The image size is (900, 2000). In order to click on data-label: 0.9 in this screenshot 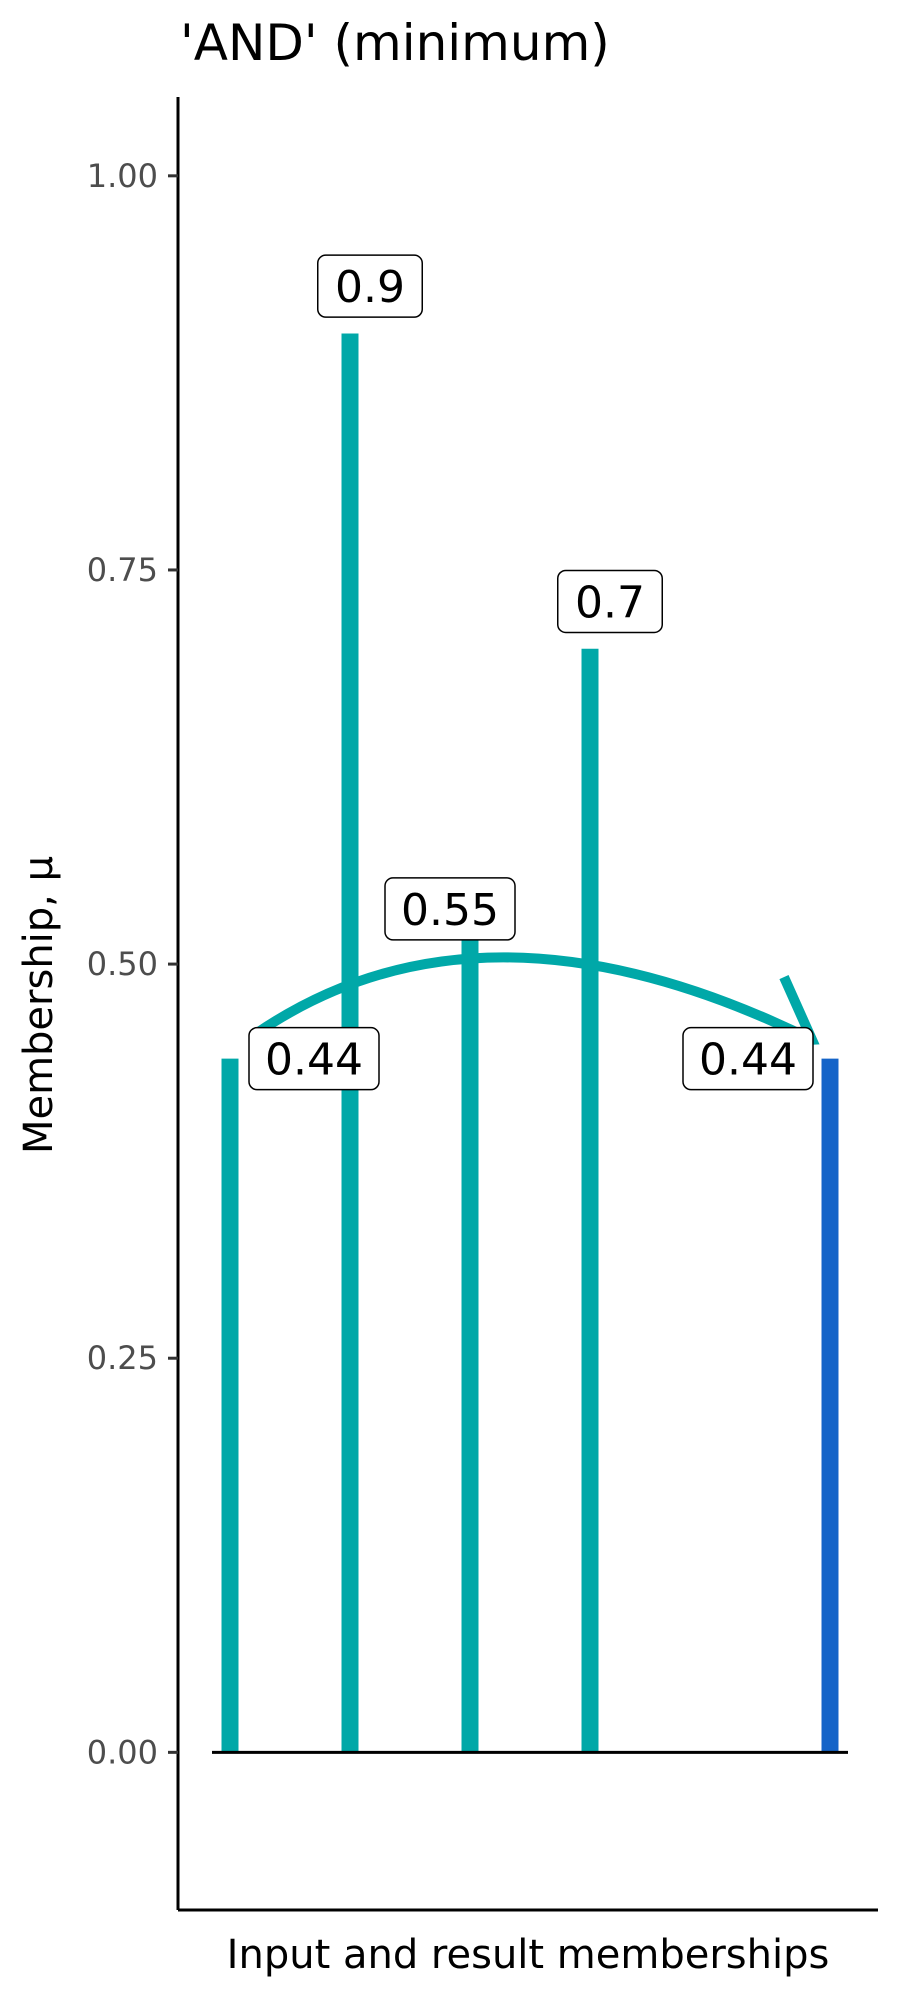, I will do `click(370, 286)`.